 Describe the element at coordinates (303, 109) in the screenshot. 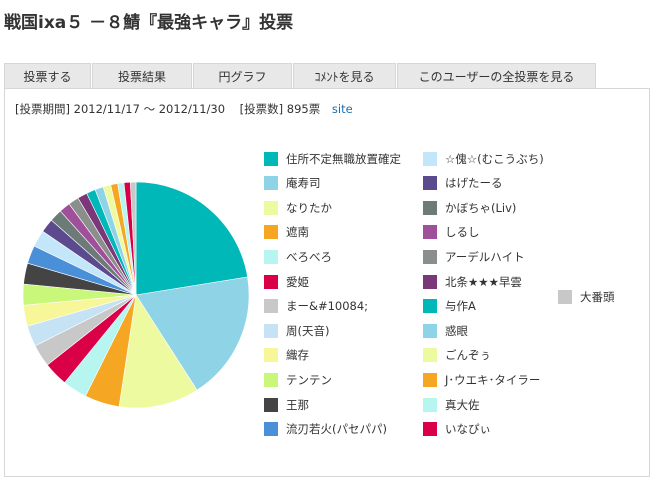

I see `count-value: 895票` at that location.